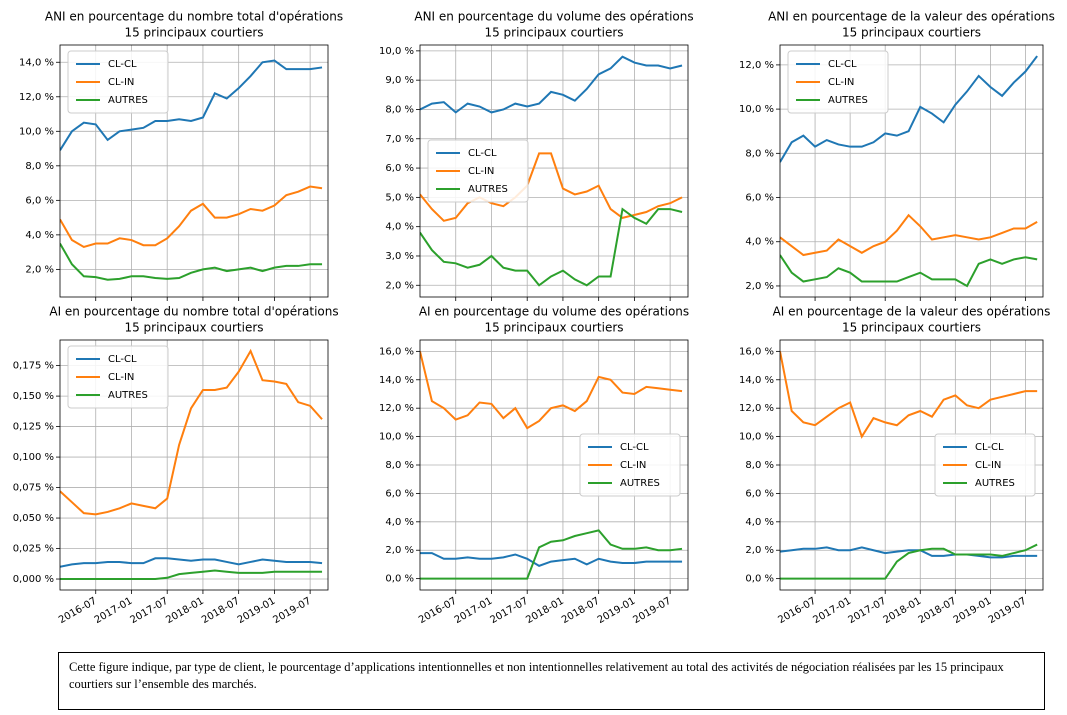  What do you see at coordinates (33, 457) in the screenshot?
I see `y-tick-label: 0,100 %` at bounding box center [33, 457].